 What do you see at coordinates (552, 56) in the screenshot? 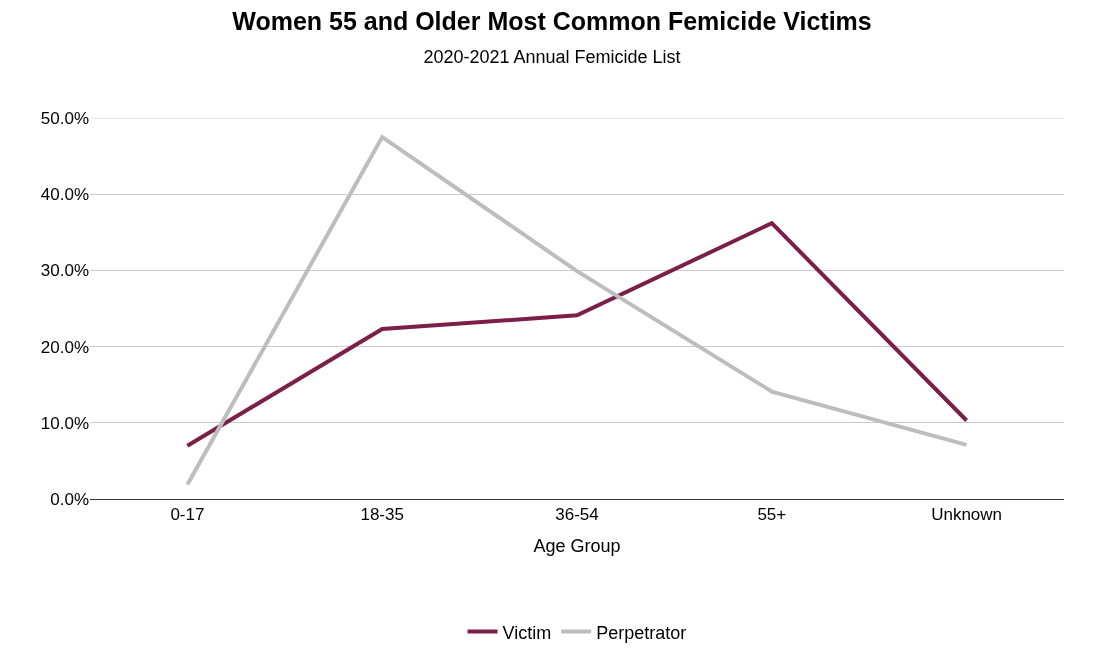
I see `chart-subtitle: 2020-2021 Annual Femicide List` at bounding box center [552, 56].